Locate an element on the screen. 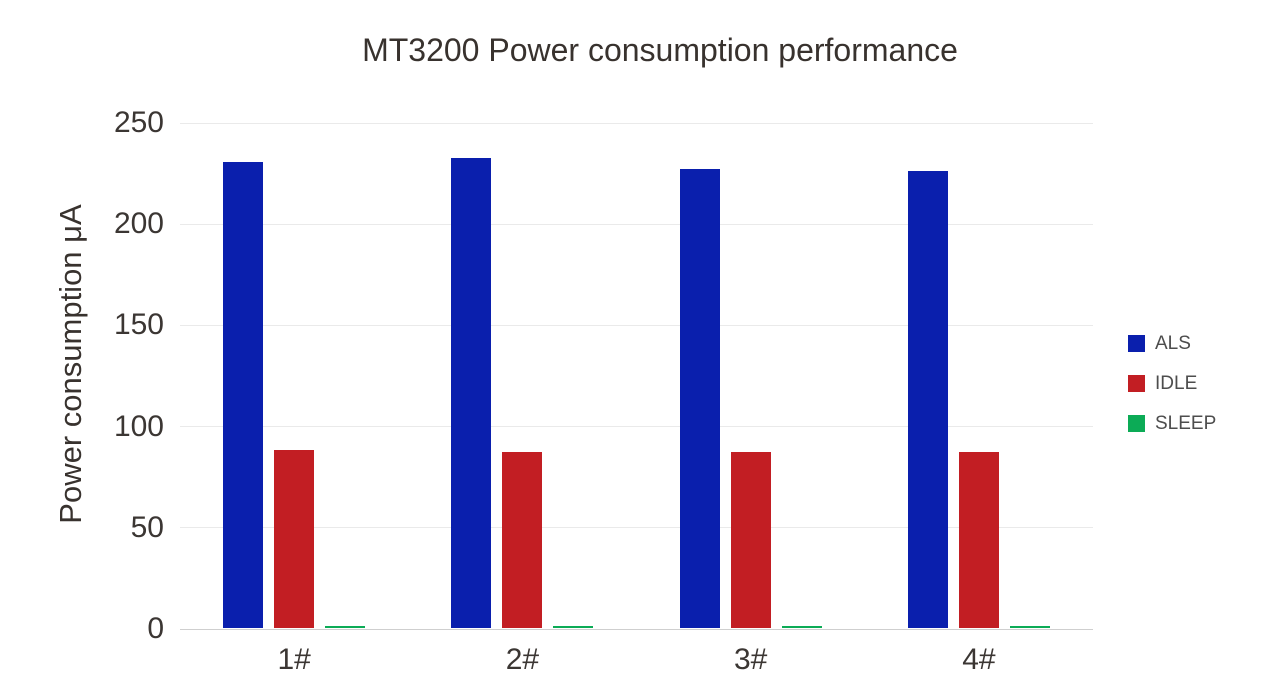  x-tick-label-1#: 1# is located at coordinates (294, 659).